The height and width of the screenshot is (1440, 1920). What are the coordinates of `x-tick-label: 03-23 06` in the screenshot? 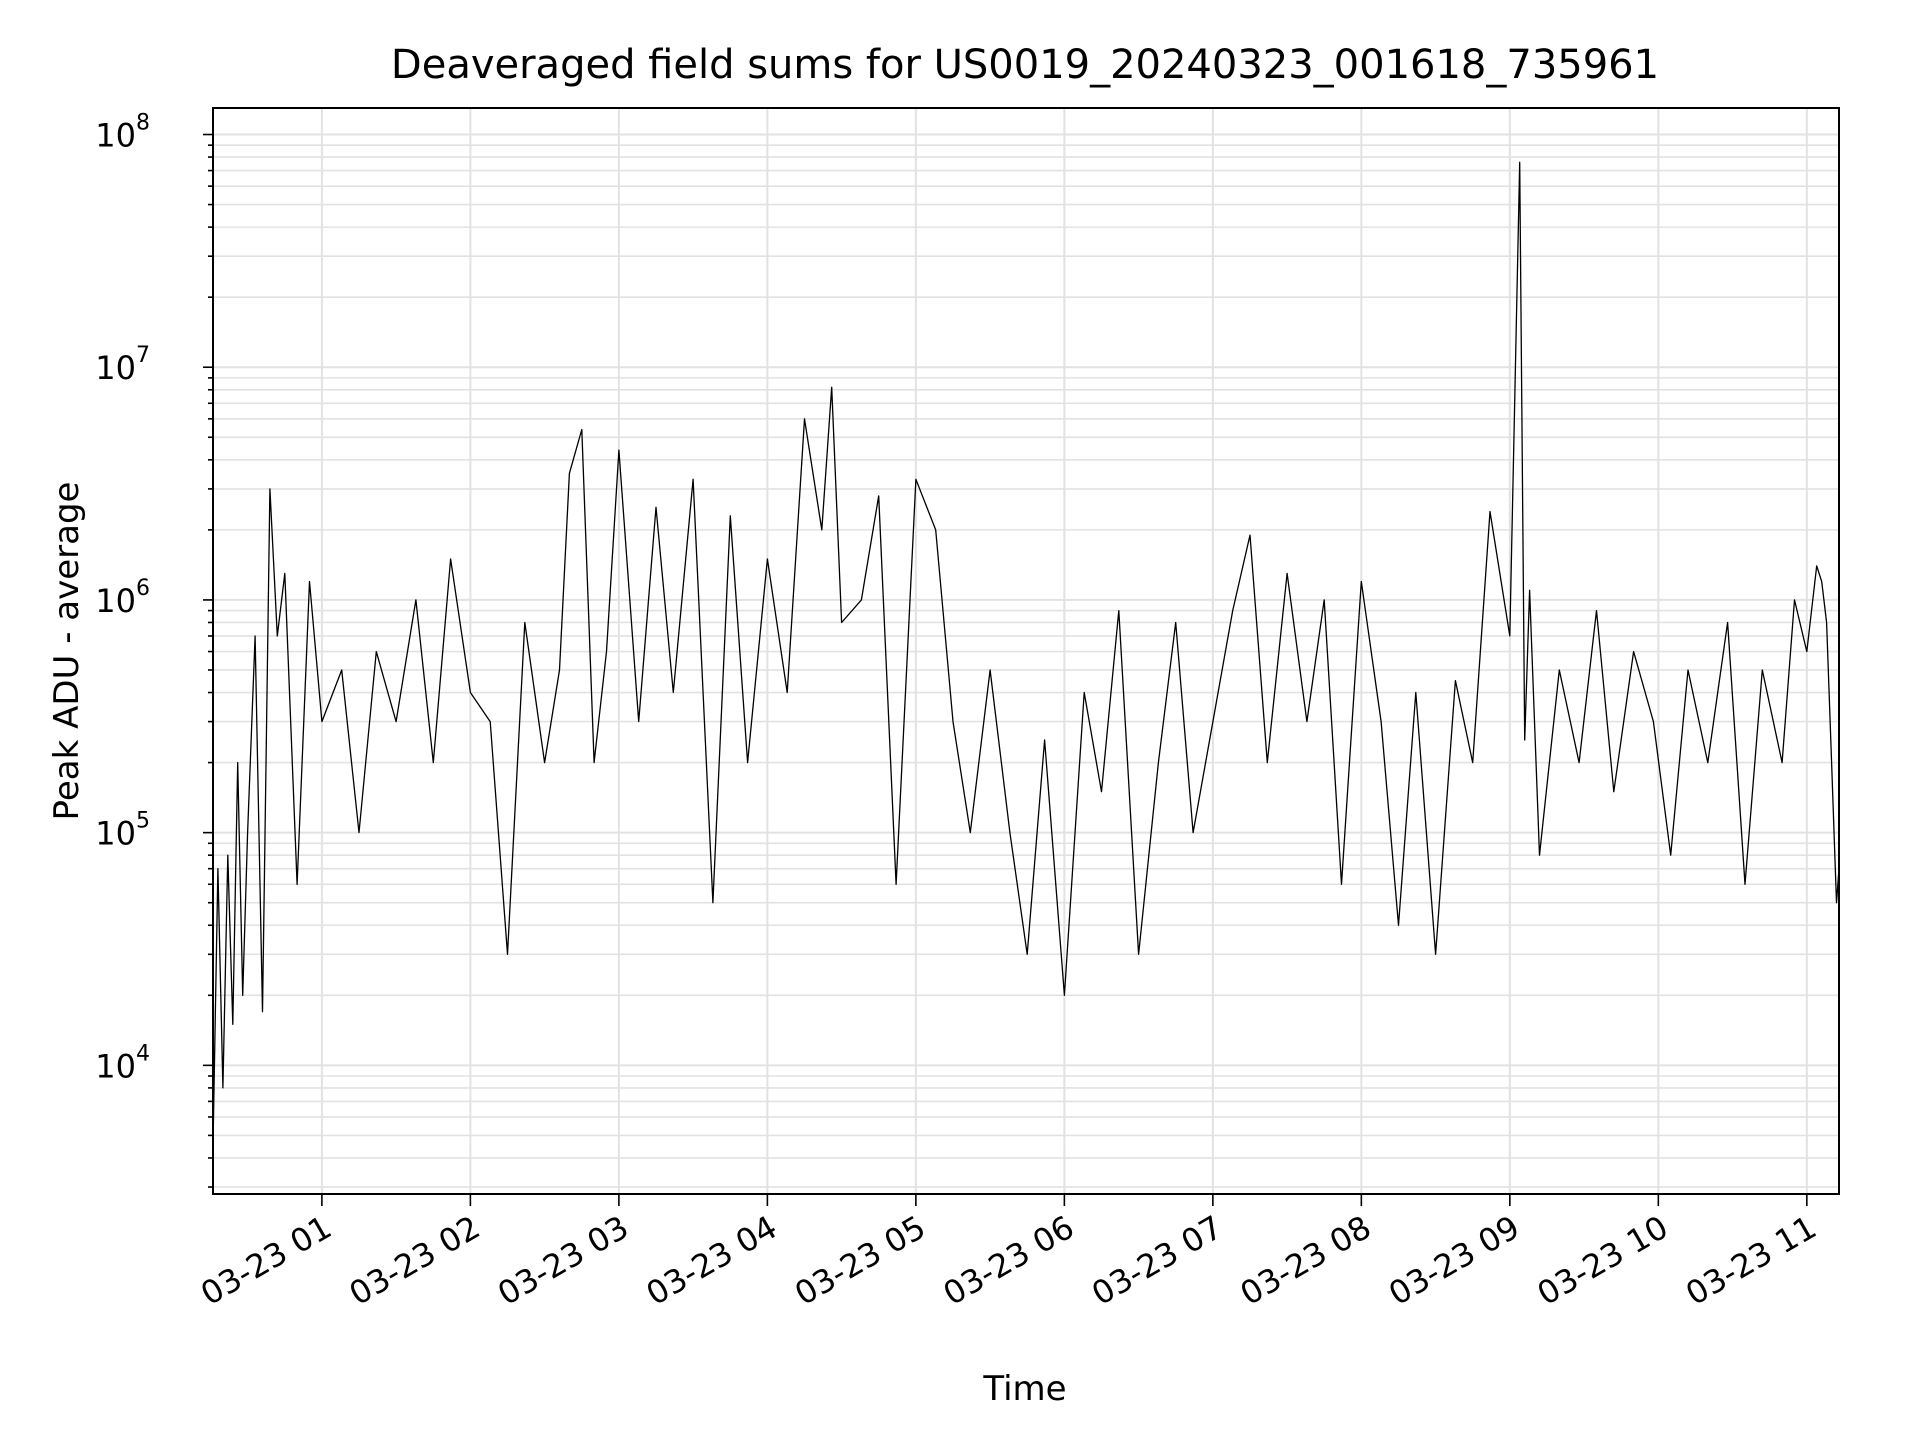 It's located at (1009, 1260).